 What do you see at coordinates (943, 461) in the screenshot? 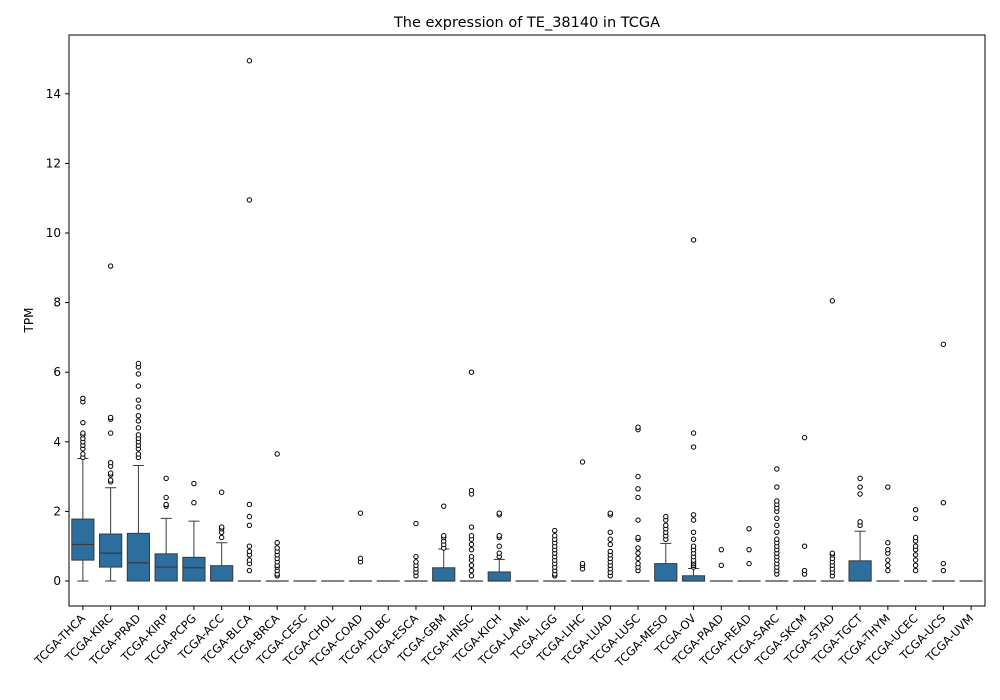
I see `box-group-tcga-ucs` at bounding box center [943, 461].